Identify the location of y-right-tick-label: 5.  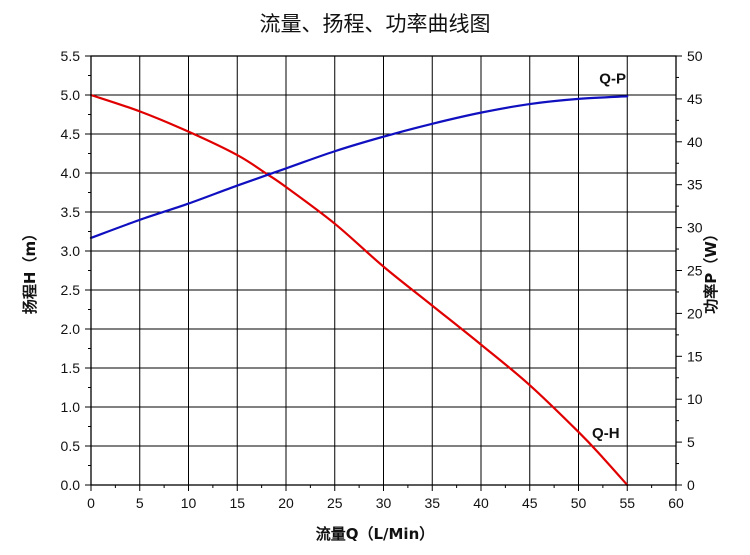
(691, 442).